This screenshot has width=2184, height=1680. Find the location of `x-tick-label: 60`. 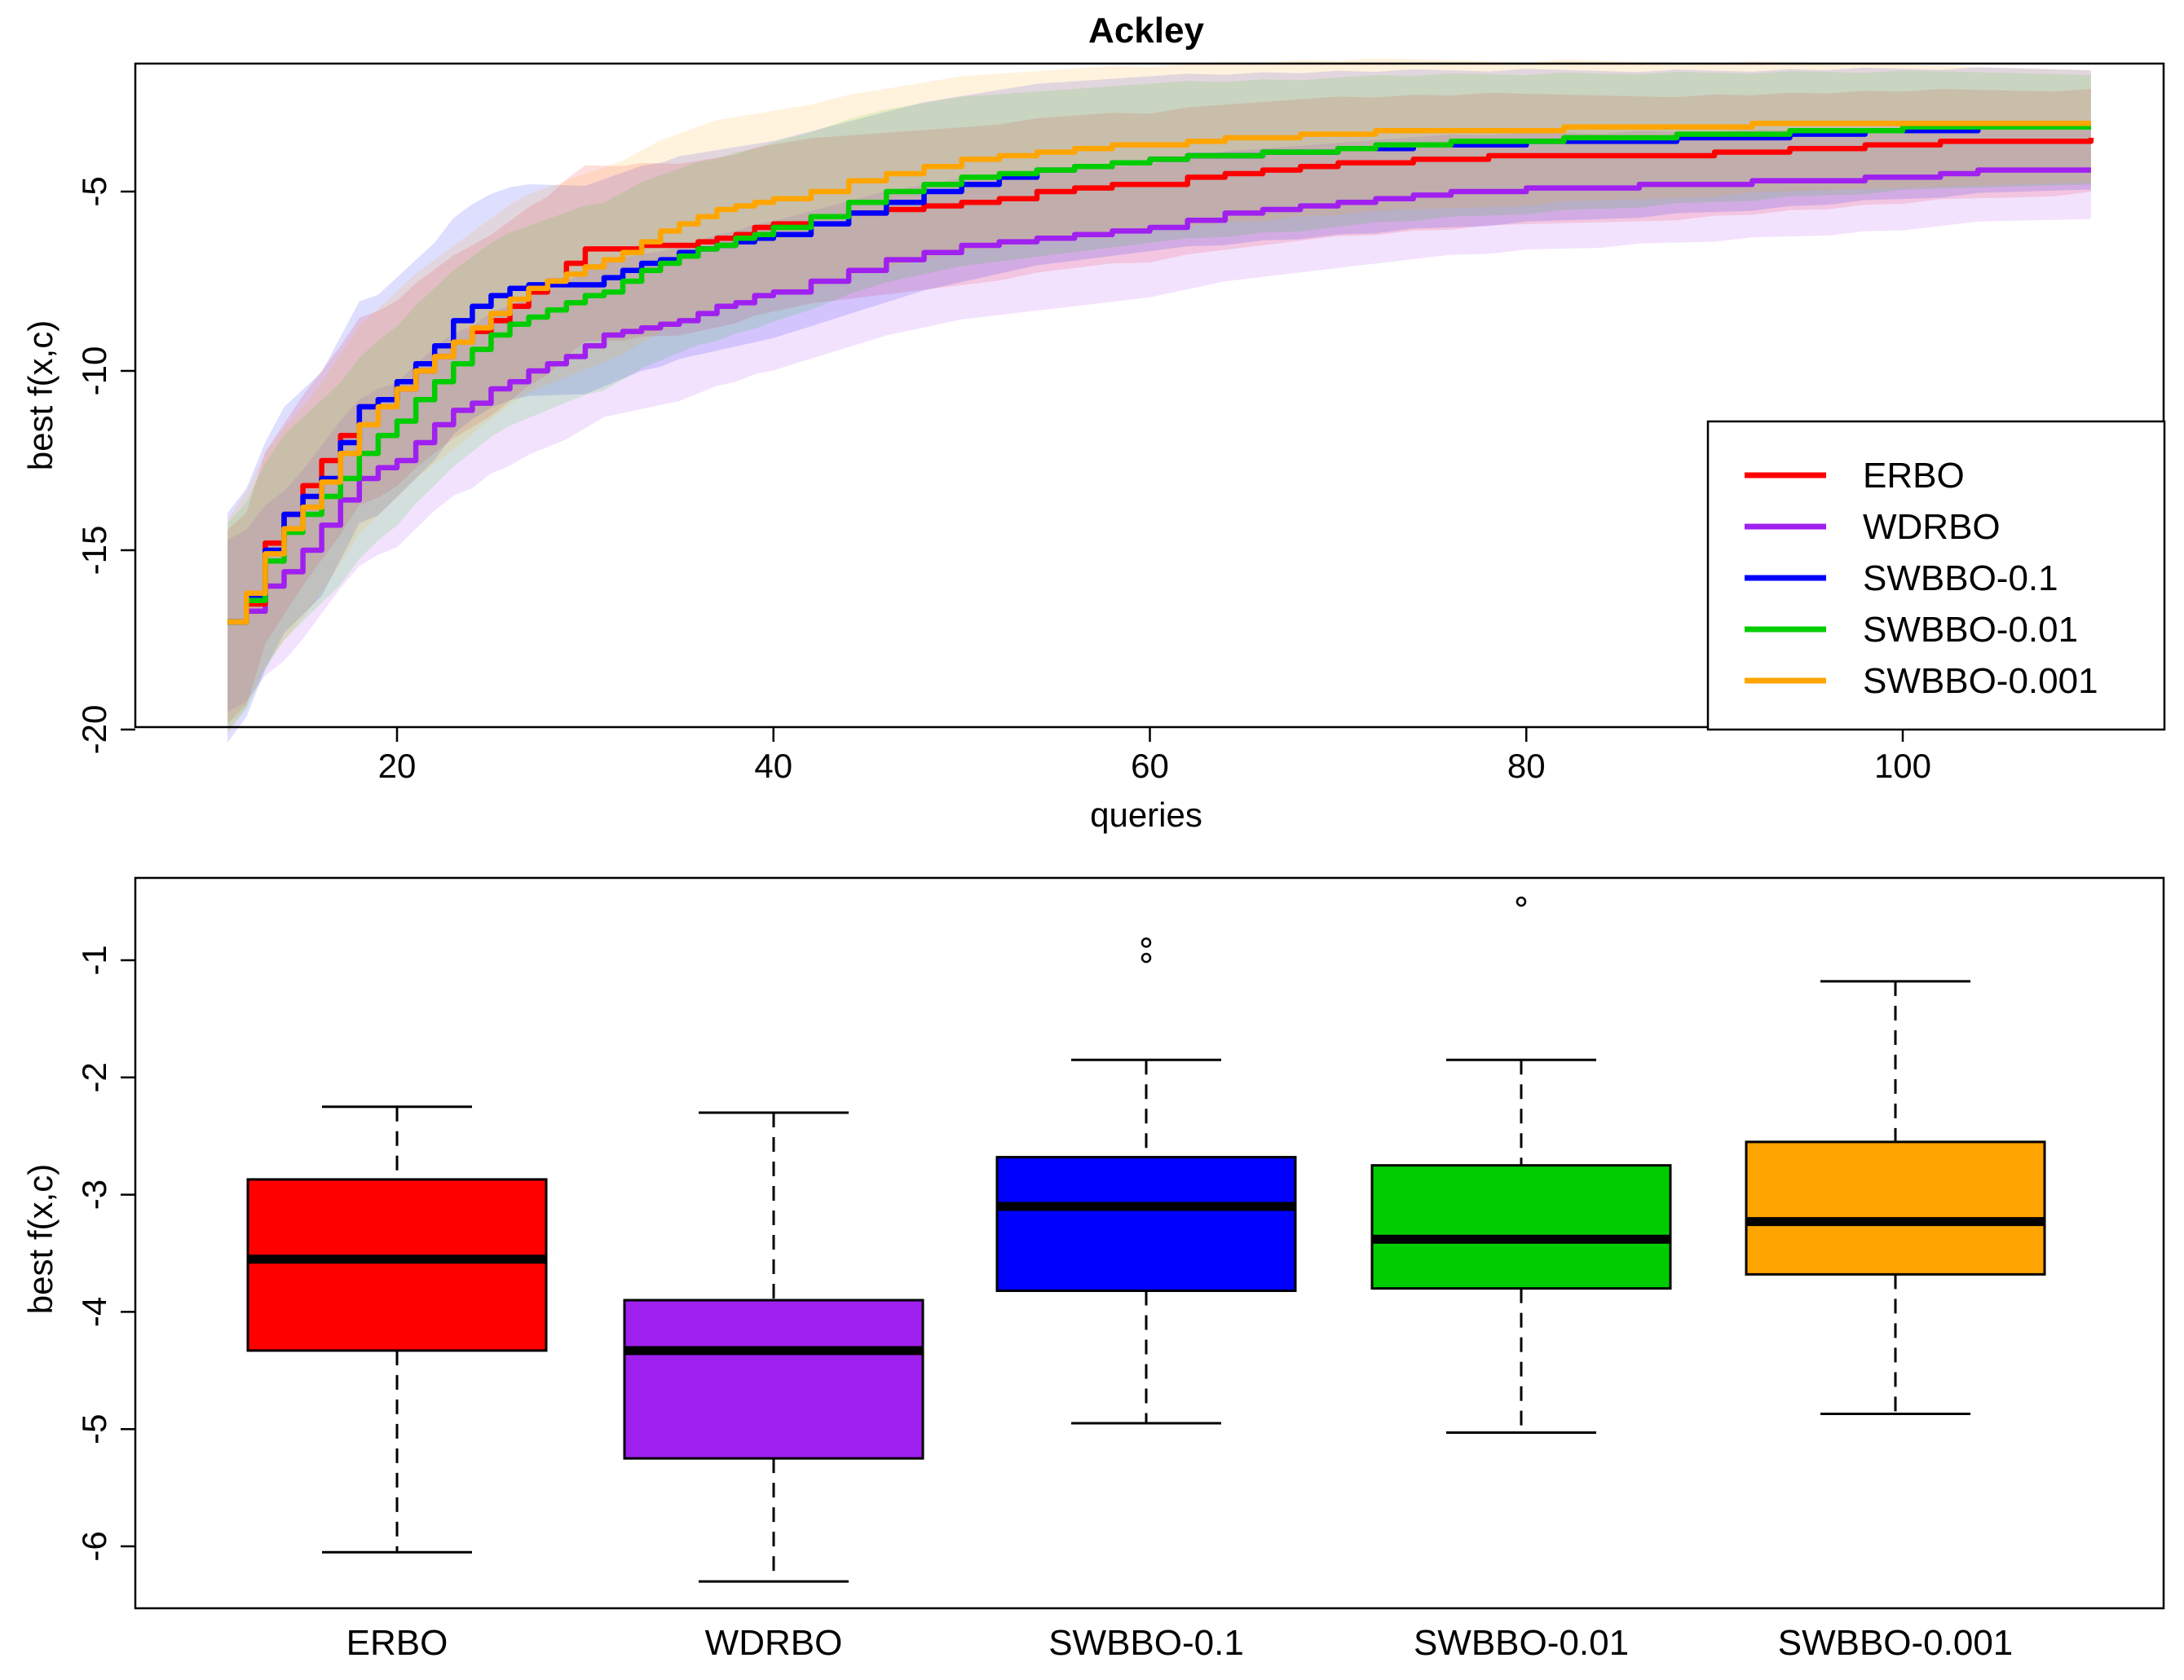

x-tick-label: 60 is located at coordinates (1150, 766).